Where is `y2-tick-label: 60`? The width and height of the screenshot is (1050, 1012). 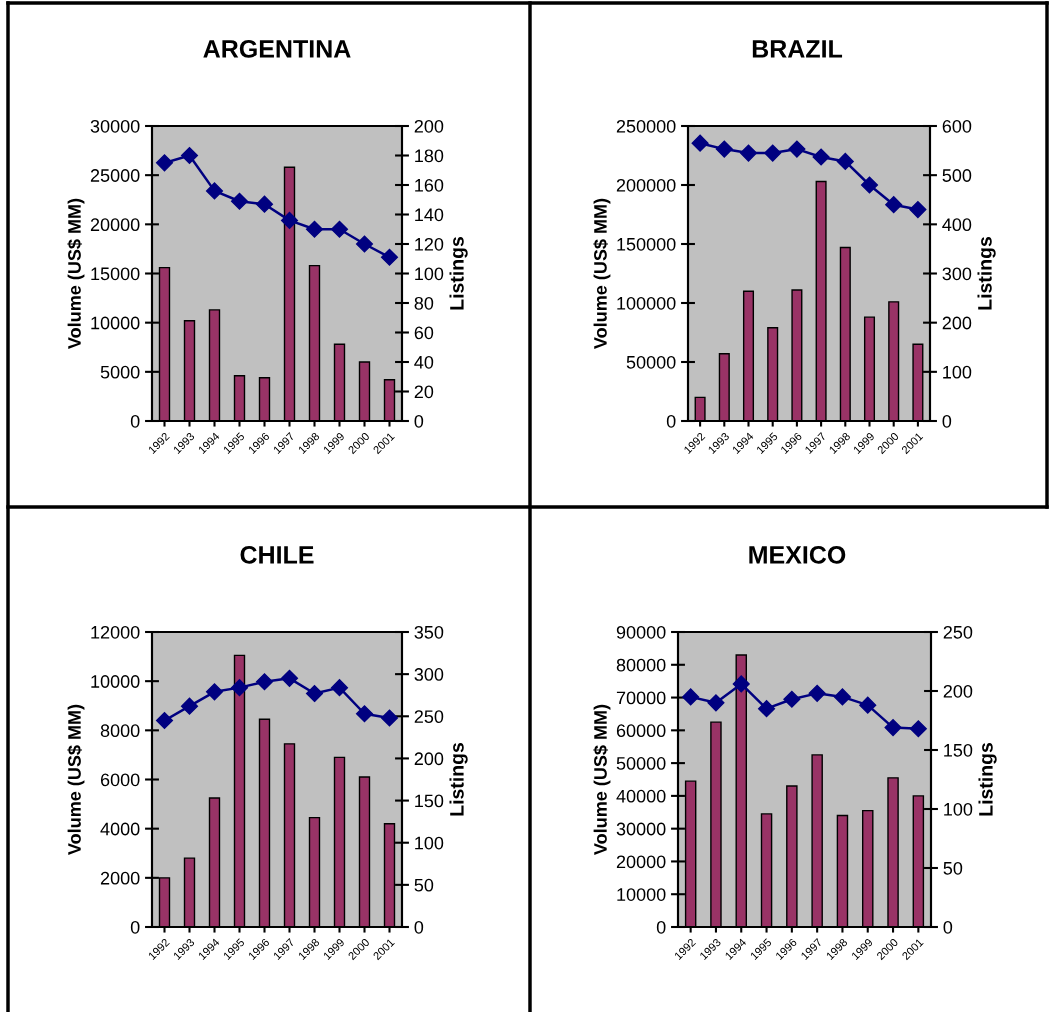
y2-tick-label: 60 is located at coordinates (424, 333).